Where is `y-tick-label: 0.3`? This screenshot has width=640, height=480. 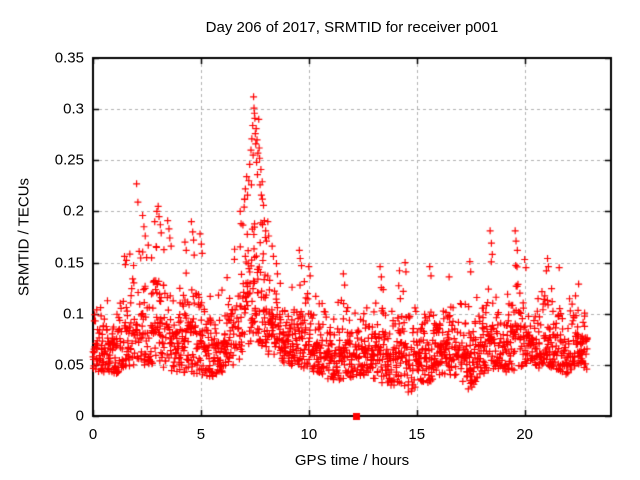
y-tick-label: 0.3 is located at coordinates (73, 109).